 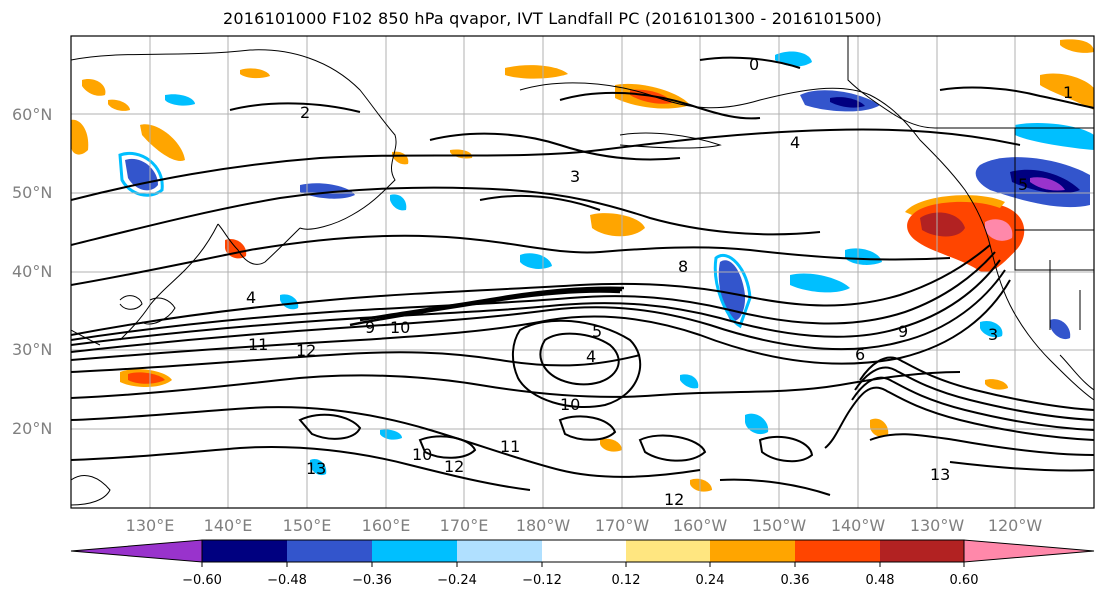 I want to click on contour-label: 2, so click(x=305, y=112).